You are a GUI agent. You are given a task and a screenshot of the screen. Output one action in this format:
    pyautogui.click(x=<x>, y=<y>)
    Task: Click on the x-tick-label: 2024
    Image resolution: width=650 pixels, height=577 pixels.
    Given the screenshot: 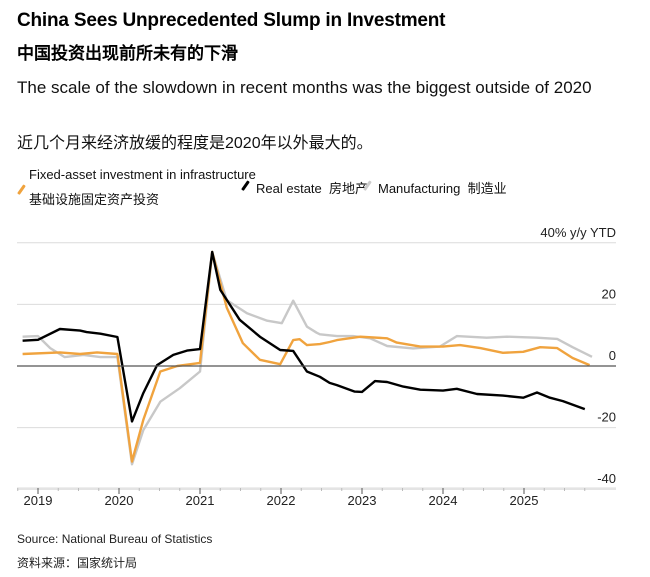 What is the action you would take?
    pyautogui.click(x=443, y=500)
    